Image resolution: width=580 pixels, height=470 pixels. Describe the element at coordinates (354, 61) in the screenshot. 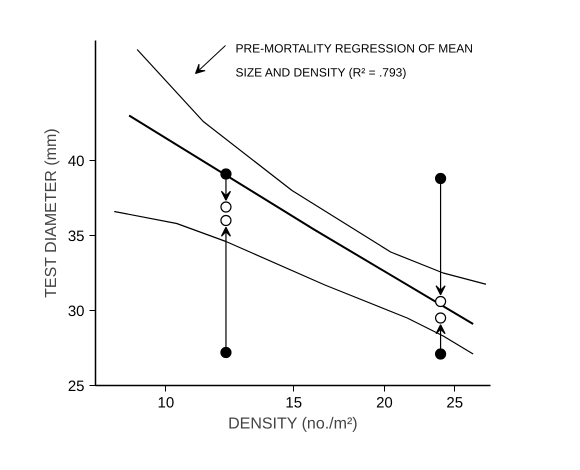

I see `annotation: PRE-MORTALITY REGRESSION OF MEAN SIZE AND DENSITY (R² = .793)` at that location.